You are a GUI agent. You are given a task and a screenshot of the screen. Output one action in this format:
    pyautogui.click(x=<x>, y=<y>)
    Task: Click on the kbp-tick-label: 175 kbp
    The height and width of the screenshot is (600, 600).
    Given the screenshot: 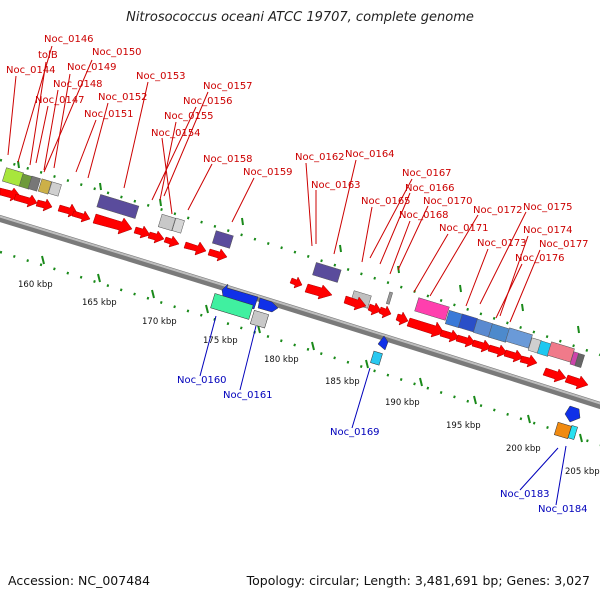 What is the action you would take?
    pyautogui.click(x=220, y=341)
    